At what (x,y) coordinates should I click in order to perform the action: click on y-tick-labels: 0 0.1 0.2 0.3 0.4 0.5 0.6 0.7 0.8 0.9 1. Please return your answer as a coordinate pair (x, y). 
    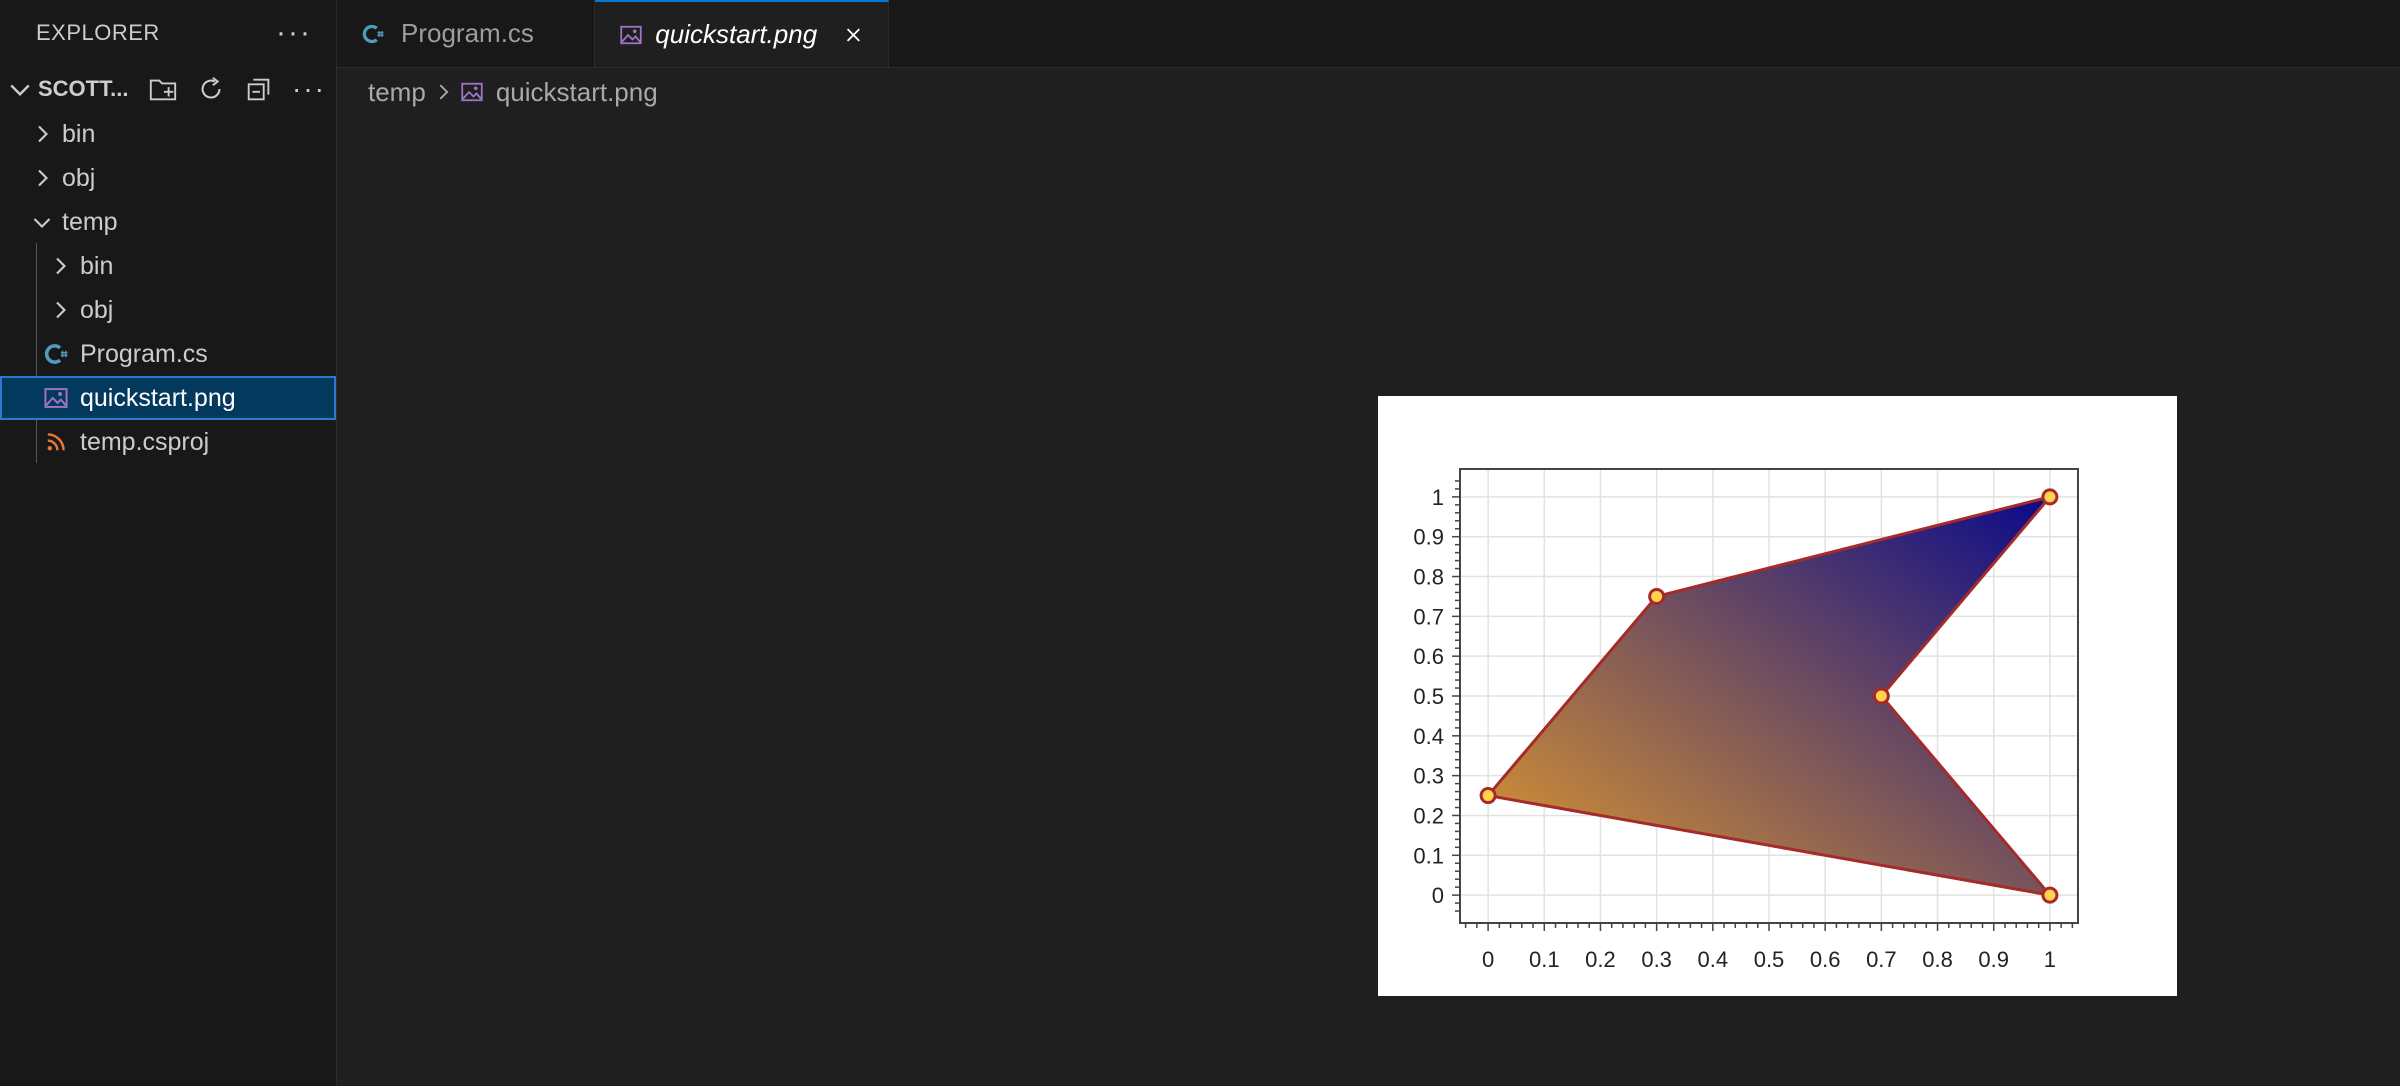
    Looking at the image, I should click on (1428, 696).